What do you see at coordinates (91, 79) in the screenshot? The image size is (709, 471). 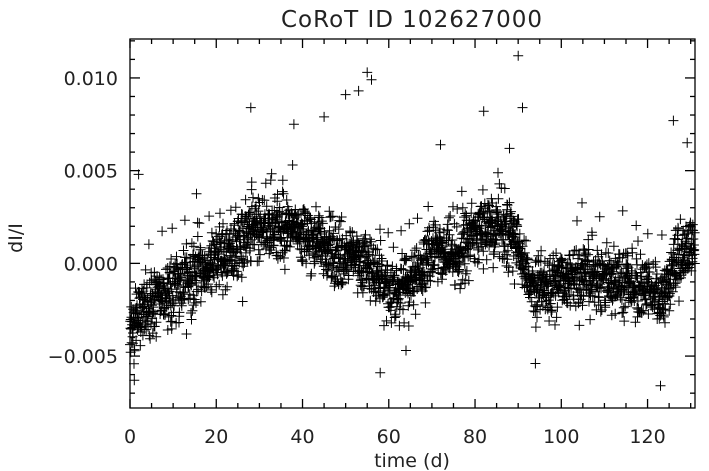 I see `y-tick-label: 0.010` at bounding box center [91, 79].